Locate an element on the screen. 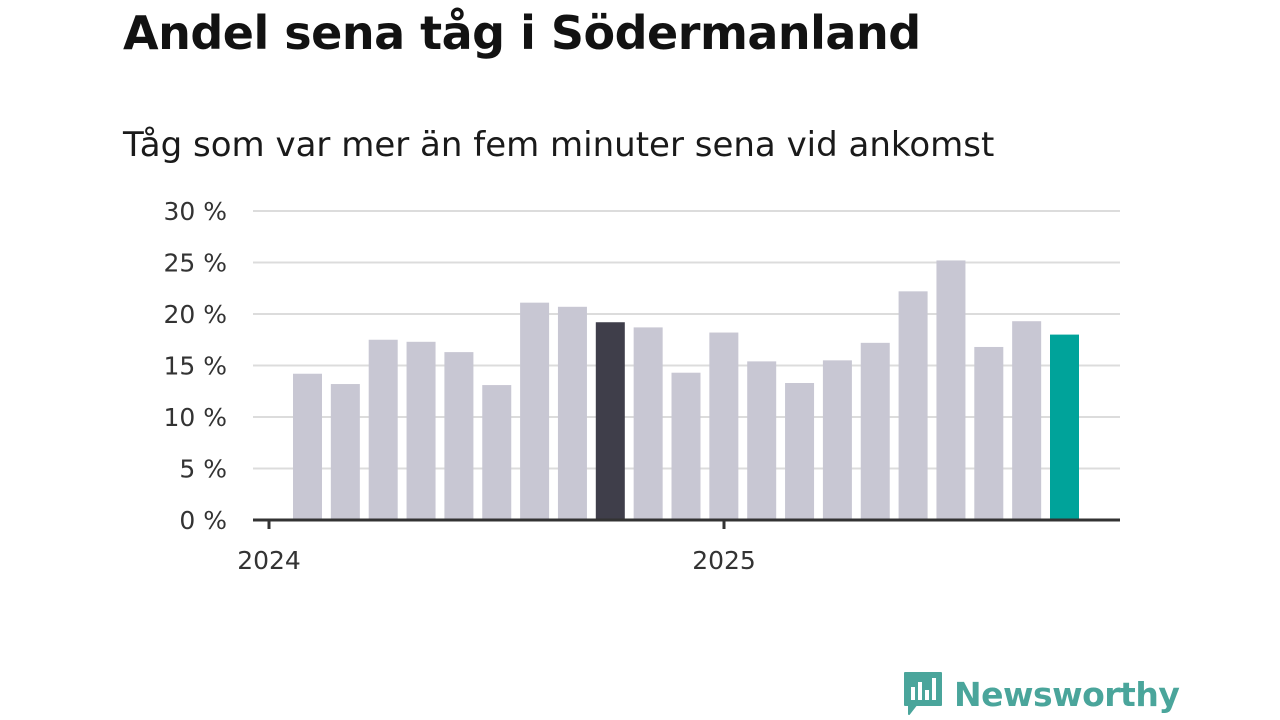  y-tick-label: 5 % is located at coordinates (203, 469).